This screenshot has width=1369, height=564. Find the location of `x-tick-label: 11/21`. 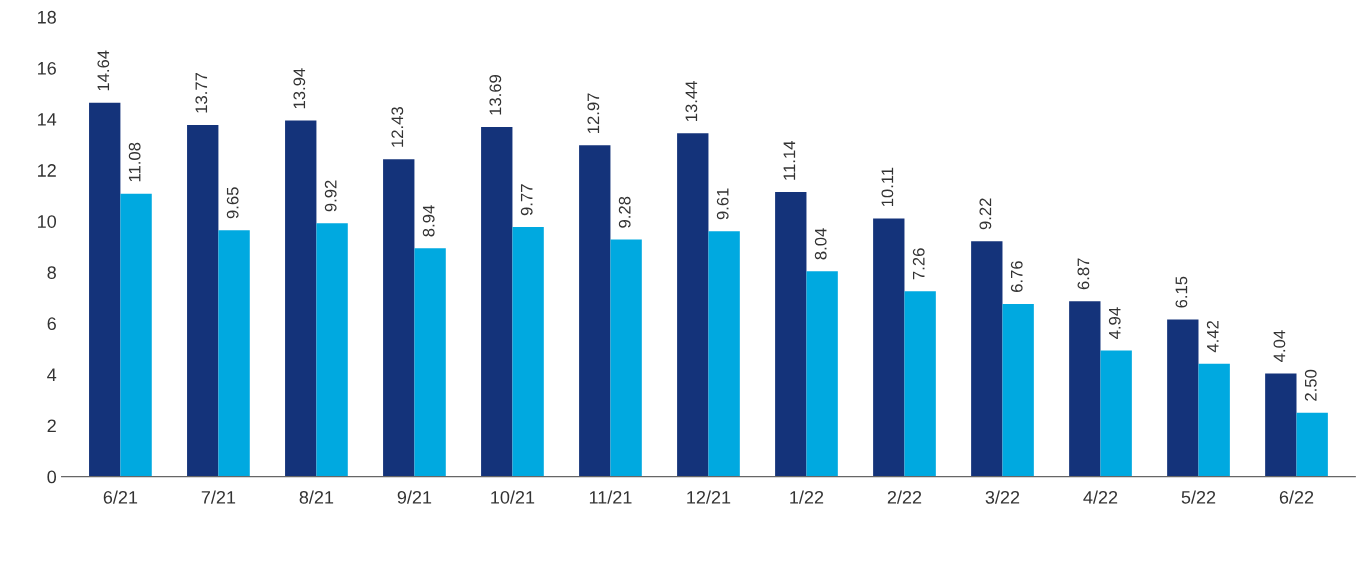

x-tick-label: 11/21 is located at coordinates (610, 497).